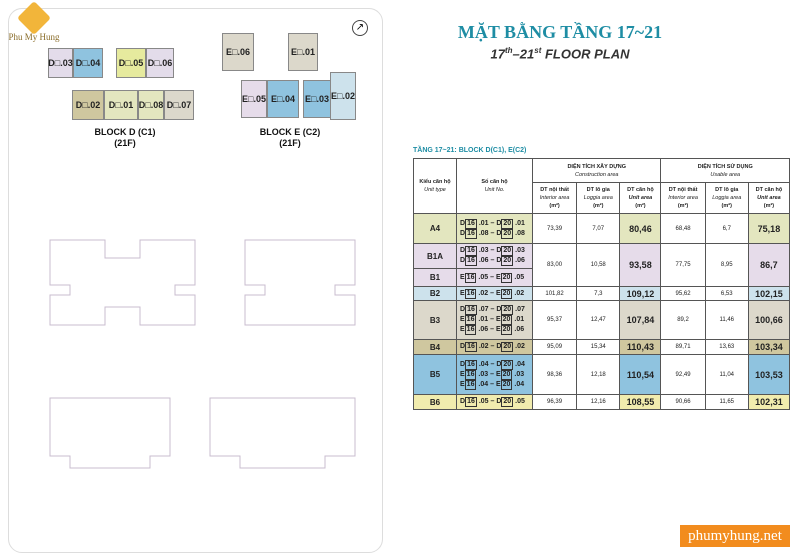  Describe the element at coordinates (360, 28) in the screenshot. I see `compass-icon: ↗` at that location.